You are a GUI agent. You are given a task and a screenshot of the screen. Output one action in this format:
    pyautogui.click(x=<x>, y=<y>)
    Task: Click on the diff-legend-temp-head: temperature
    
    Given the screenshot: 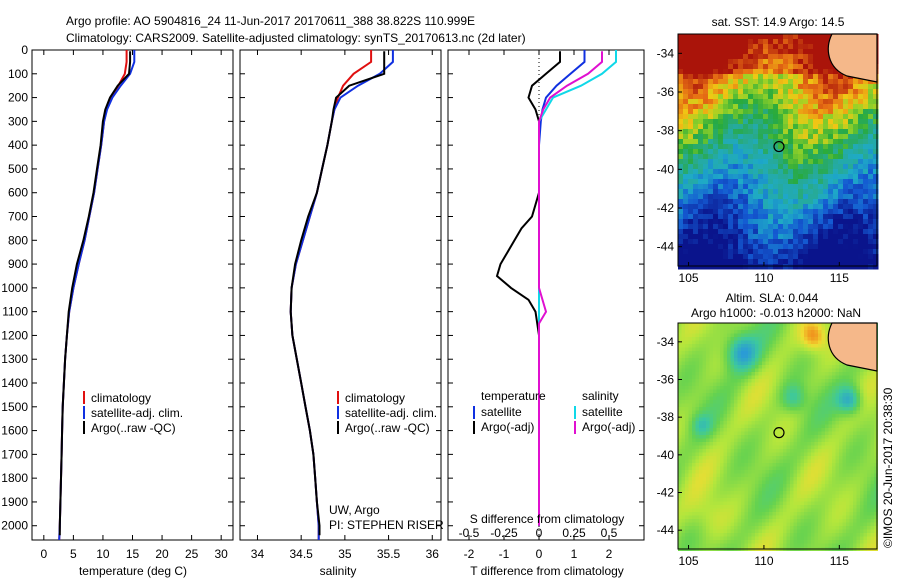 What is the action you would take?
    pyautogui.click(x=513, y=396)
    